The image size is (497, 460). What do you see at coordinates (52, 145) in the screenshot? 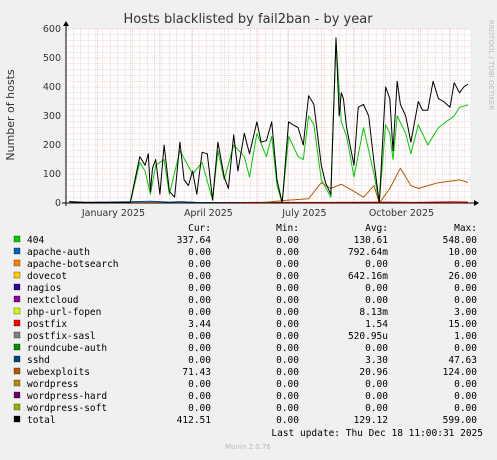
I see `y-tick-label: 200` at bounding box center [52, 145].